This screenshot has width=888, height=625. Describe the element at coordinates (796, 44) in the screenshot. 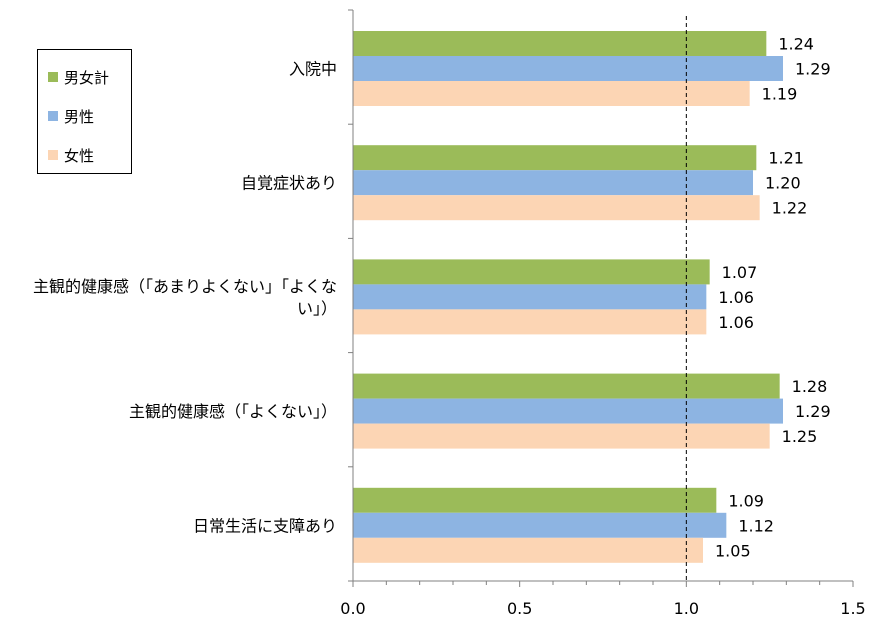

I see `bar-value-label: 1.24` at that location.